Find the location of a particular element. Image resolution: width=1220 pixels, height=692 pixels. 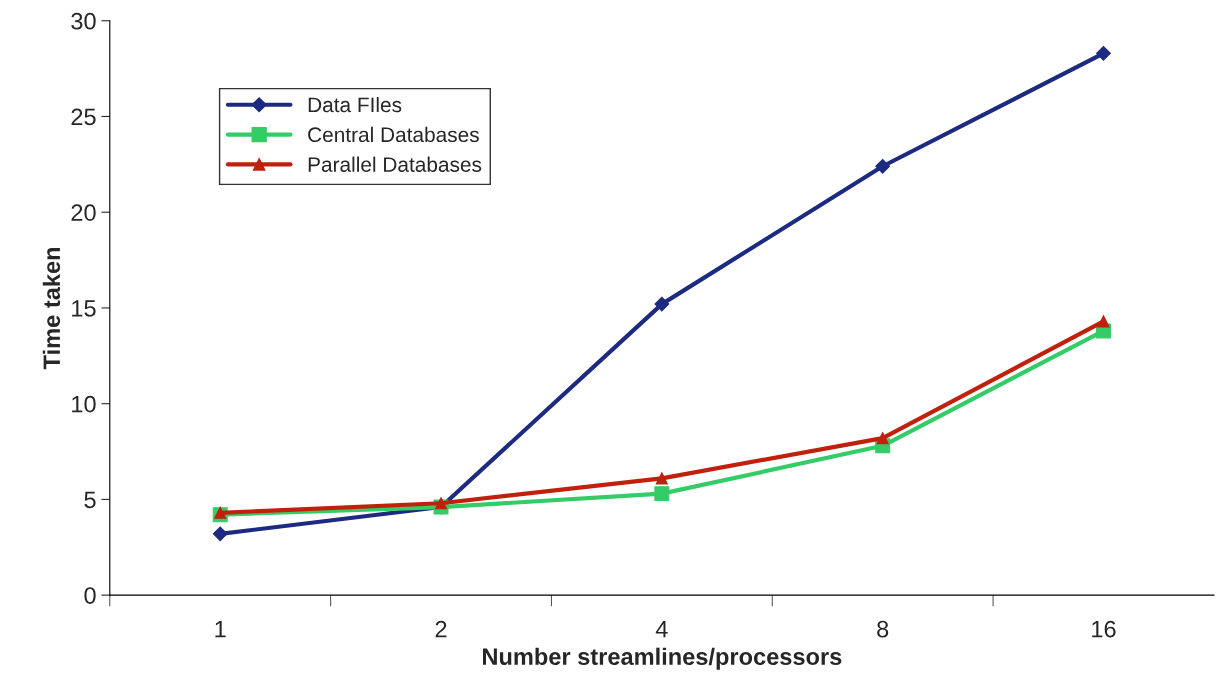

x-tick-label: 4 is located at coordinates (661, 629).